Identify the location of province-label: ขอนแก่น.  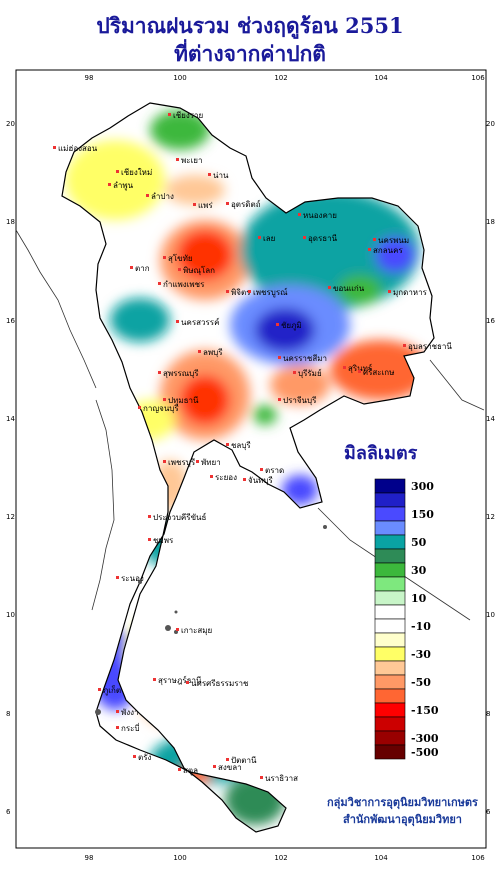
(349, 288).